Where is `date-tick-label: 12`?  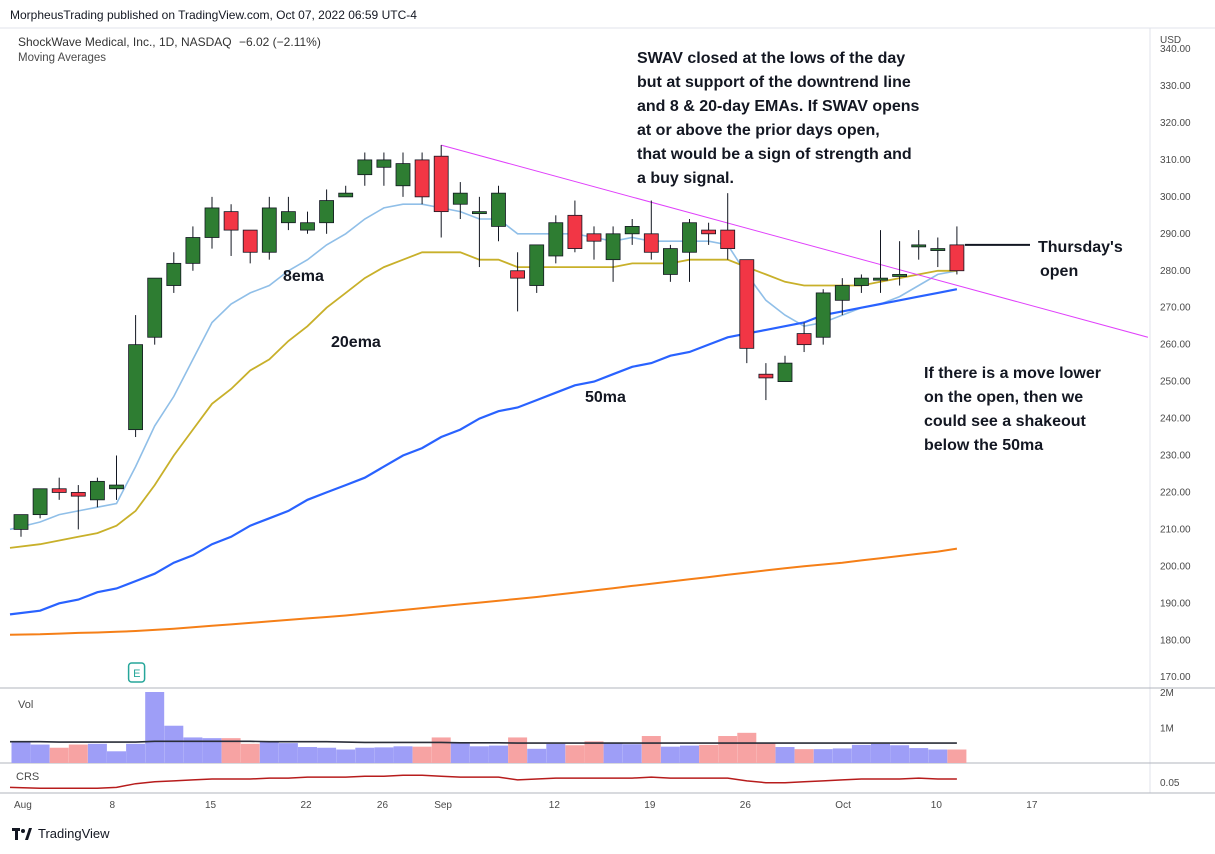
date-tick-label: 12 is located at coordinates (555, 805).